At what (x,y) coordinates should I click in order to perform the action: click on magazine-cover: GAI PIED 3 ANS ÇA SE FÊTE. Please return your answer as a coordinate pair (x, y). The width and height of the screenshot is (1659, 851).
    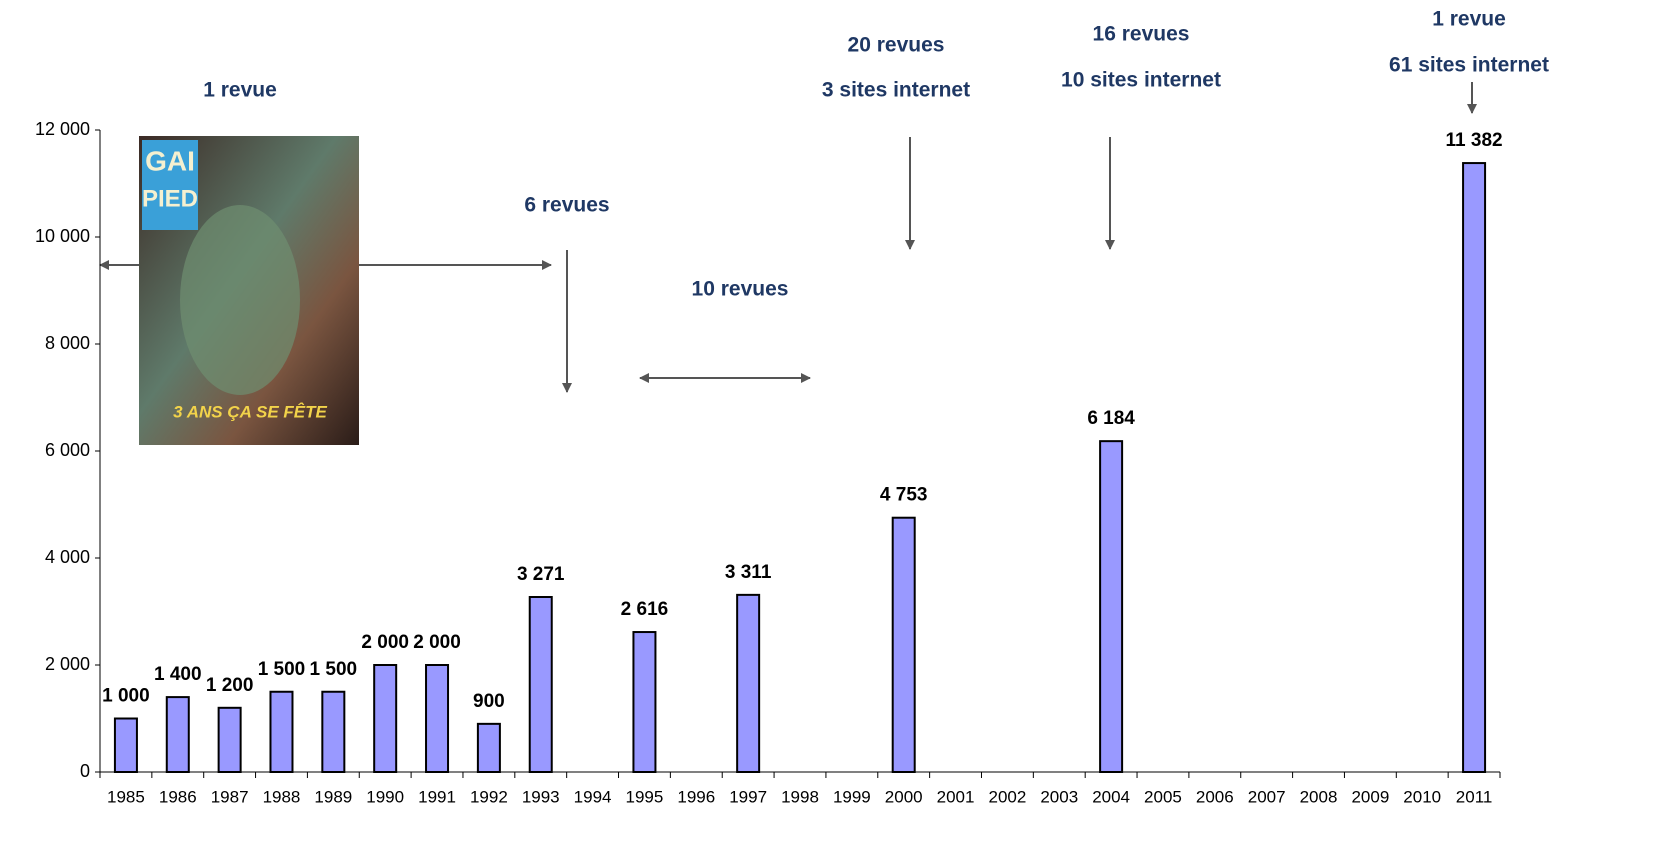
    Looking at the image, I should click on (249, 290).